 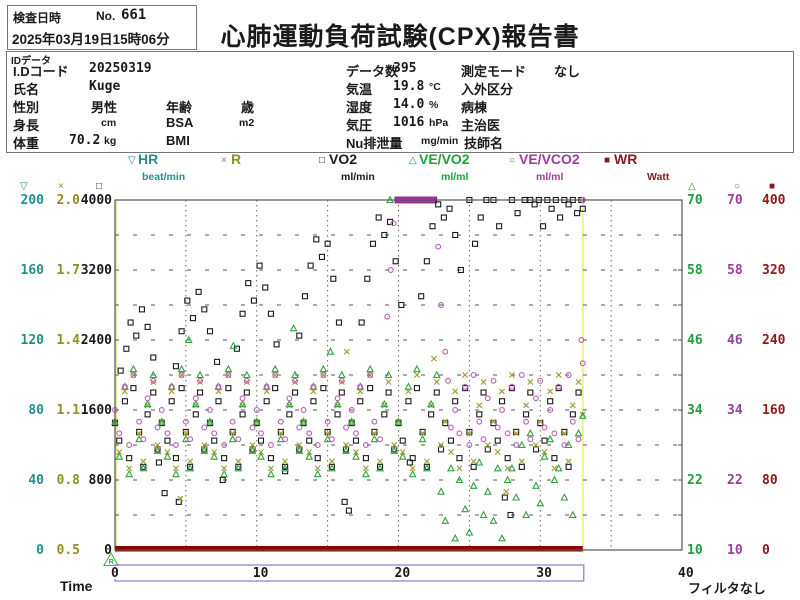 I want to click on x-axis-tick-labels: 0 10 20 30 40, so click(x=400, y=573).